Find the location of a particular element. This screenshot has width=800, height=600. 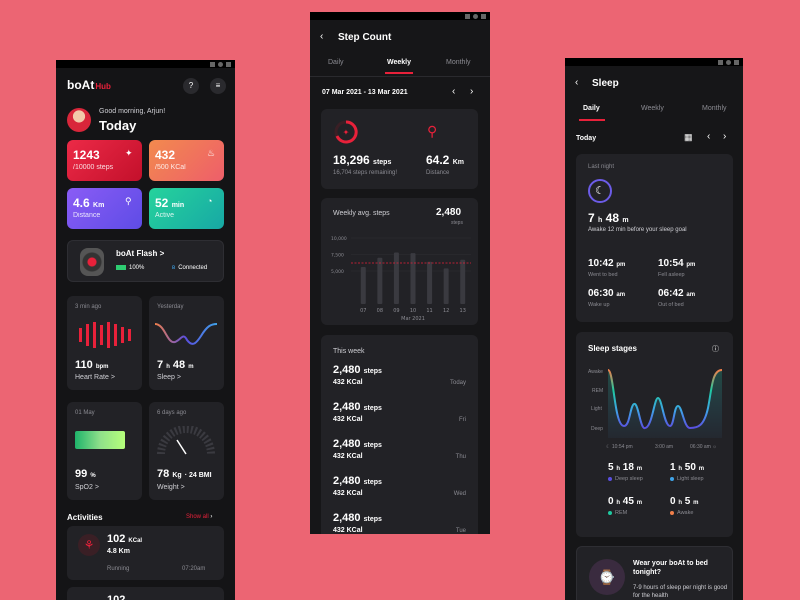

sleep-time-label: Wake up is located at coordinates (599, 305).